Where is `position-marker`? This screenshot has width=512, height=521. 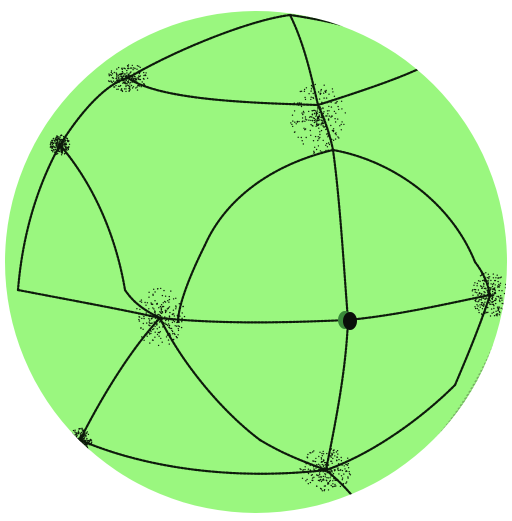 position-marker is located at coordinates (347, 320).